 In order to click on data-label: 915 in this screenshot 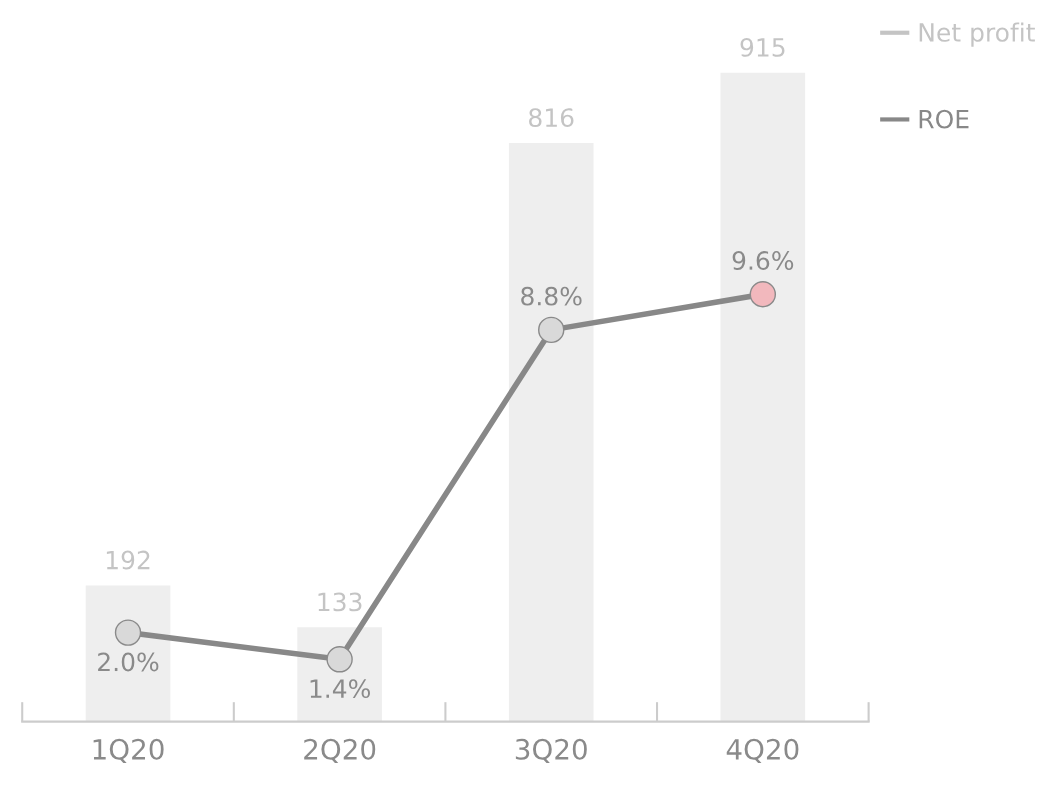, I will do `click(762, 47)`.